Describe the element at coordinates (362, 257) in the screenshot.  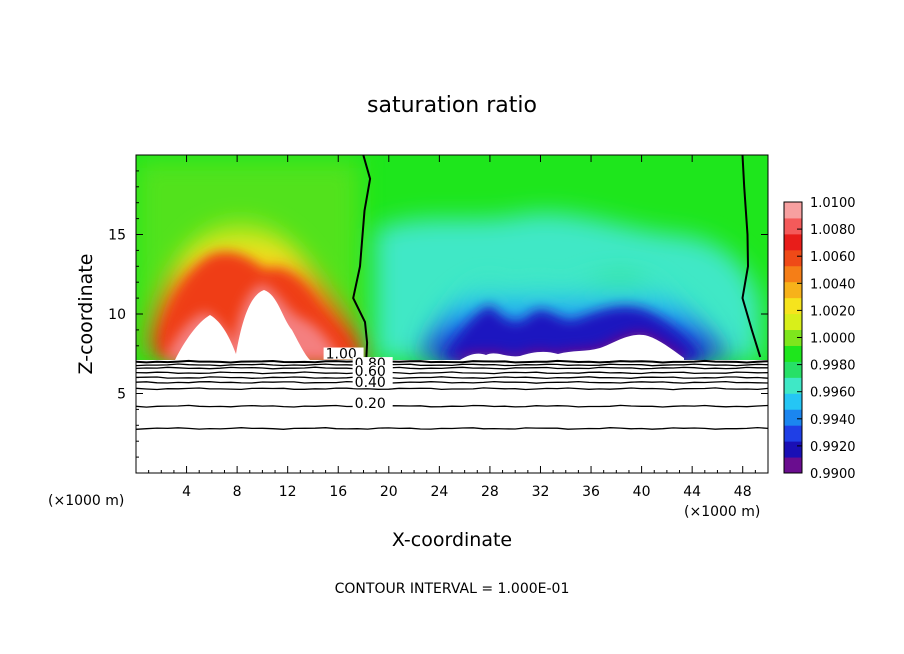
I see `saturation-boundary-left` at that location.